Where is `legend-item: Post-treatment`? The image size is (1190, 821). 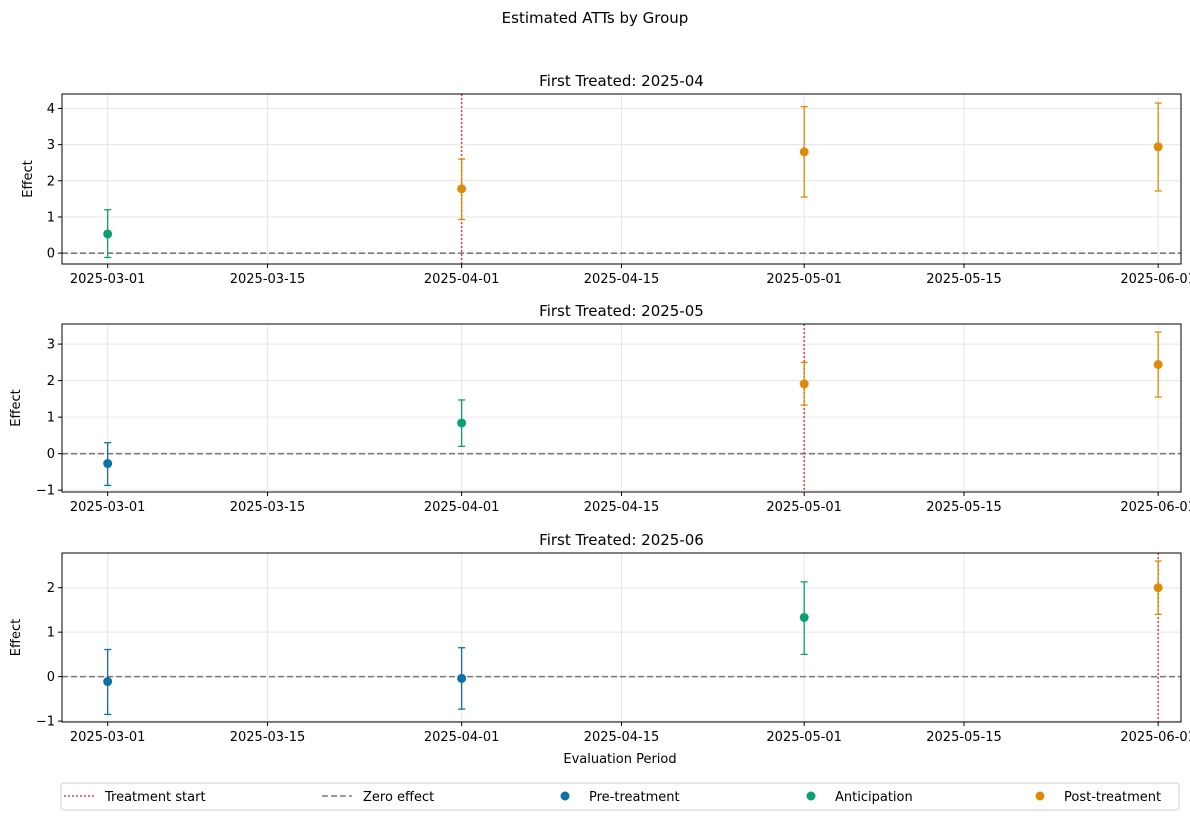 legend-item: Post-treatment is located at coordinates (1098, 797).